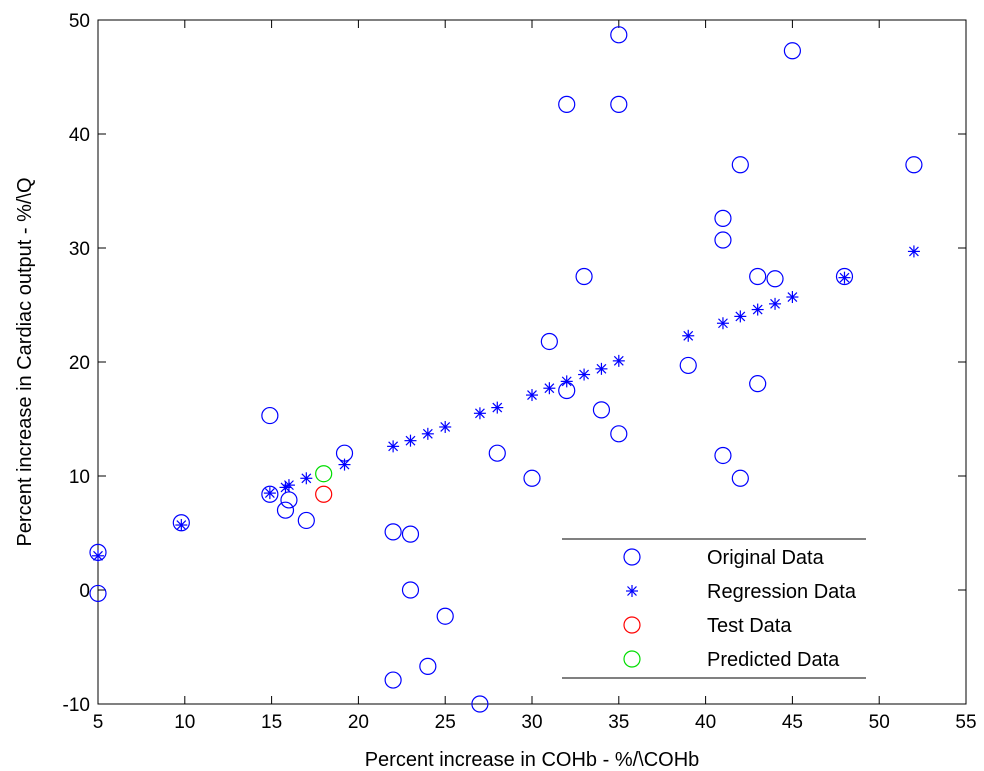 The height and width of the screenshot is (771, 984). Describe the element at coordinates (766, 558) in the screenshot. I see `legend-label: Original Data` at that location.